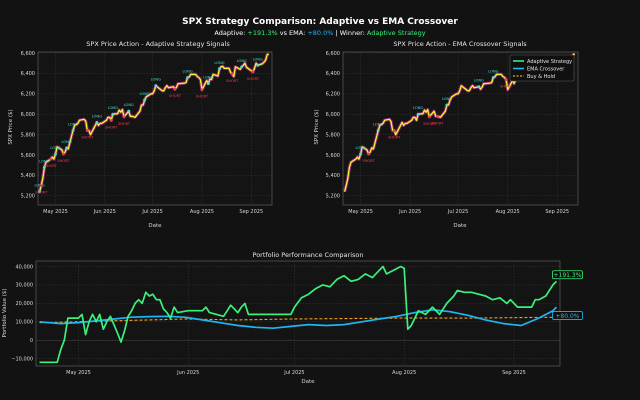 Image resolution: width=640 pixels, height=400 pixels. Describe the element at coordinates (11, 126) in the screenshot. I see `adaptive-panel-ylabel: SPX Price ($)` at that location.